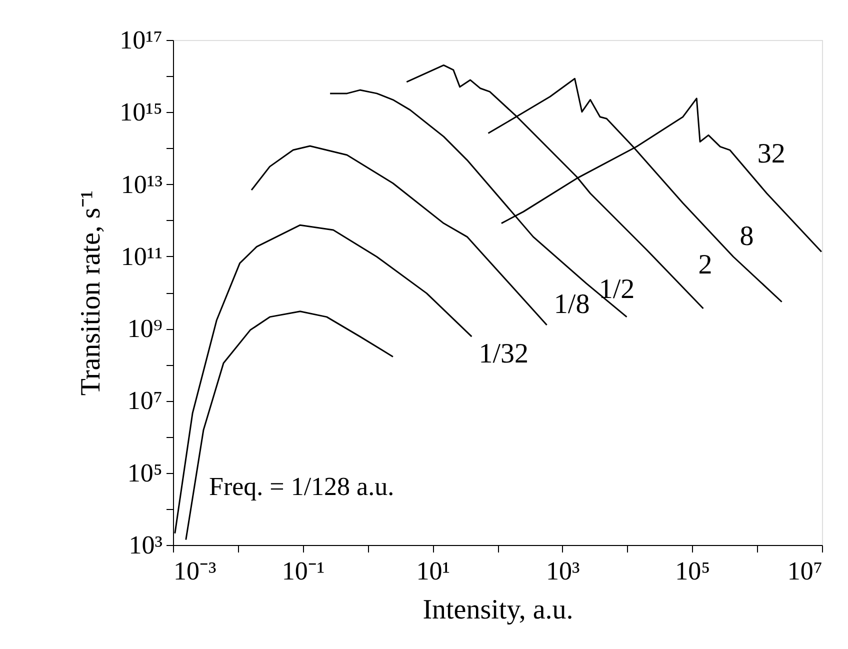 This screenshot has width=848, height=649. Describe the element at coordinates (144, 401) in the screenshot. I see `y-tick-label: 10⁷` at that location.